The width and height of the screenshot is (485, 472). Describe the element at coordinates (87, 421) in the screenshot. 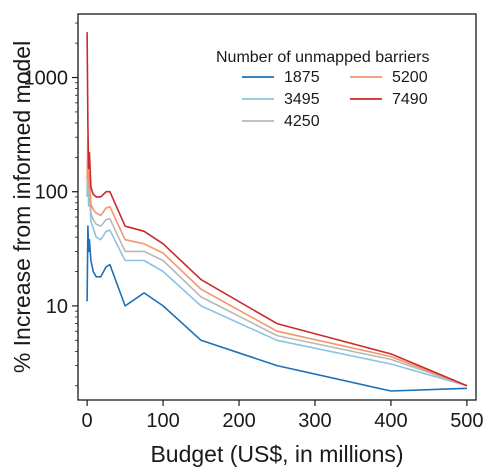

I see `x-tick-label: 0` at that location.